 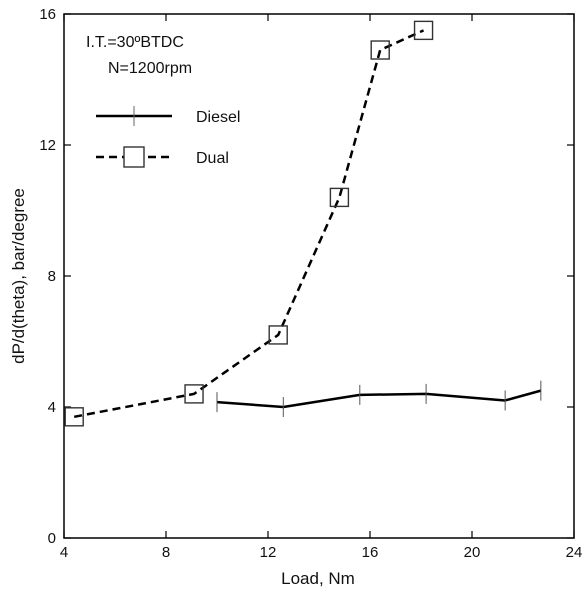 What do you see at coordinates (52, 276) in the screenshot?
I see `y-tick-label: 8` at bounding box center [52, 276].